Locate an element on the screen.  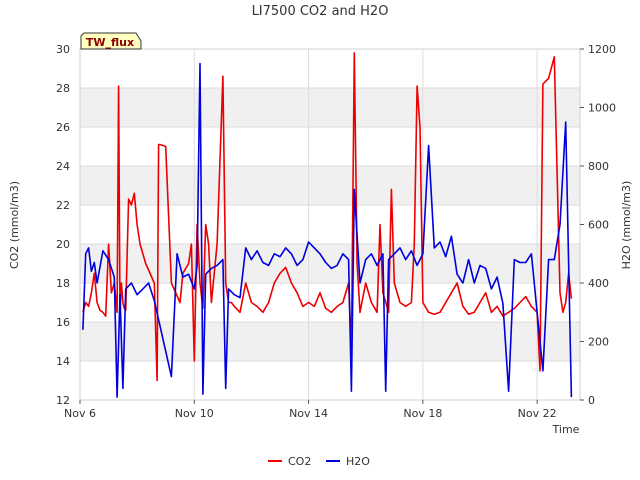
y-left-tick-label: 26 is located at coordinates (63, 127).